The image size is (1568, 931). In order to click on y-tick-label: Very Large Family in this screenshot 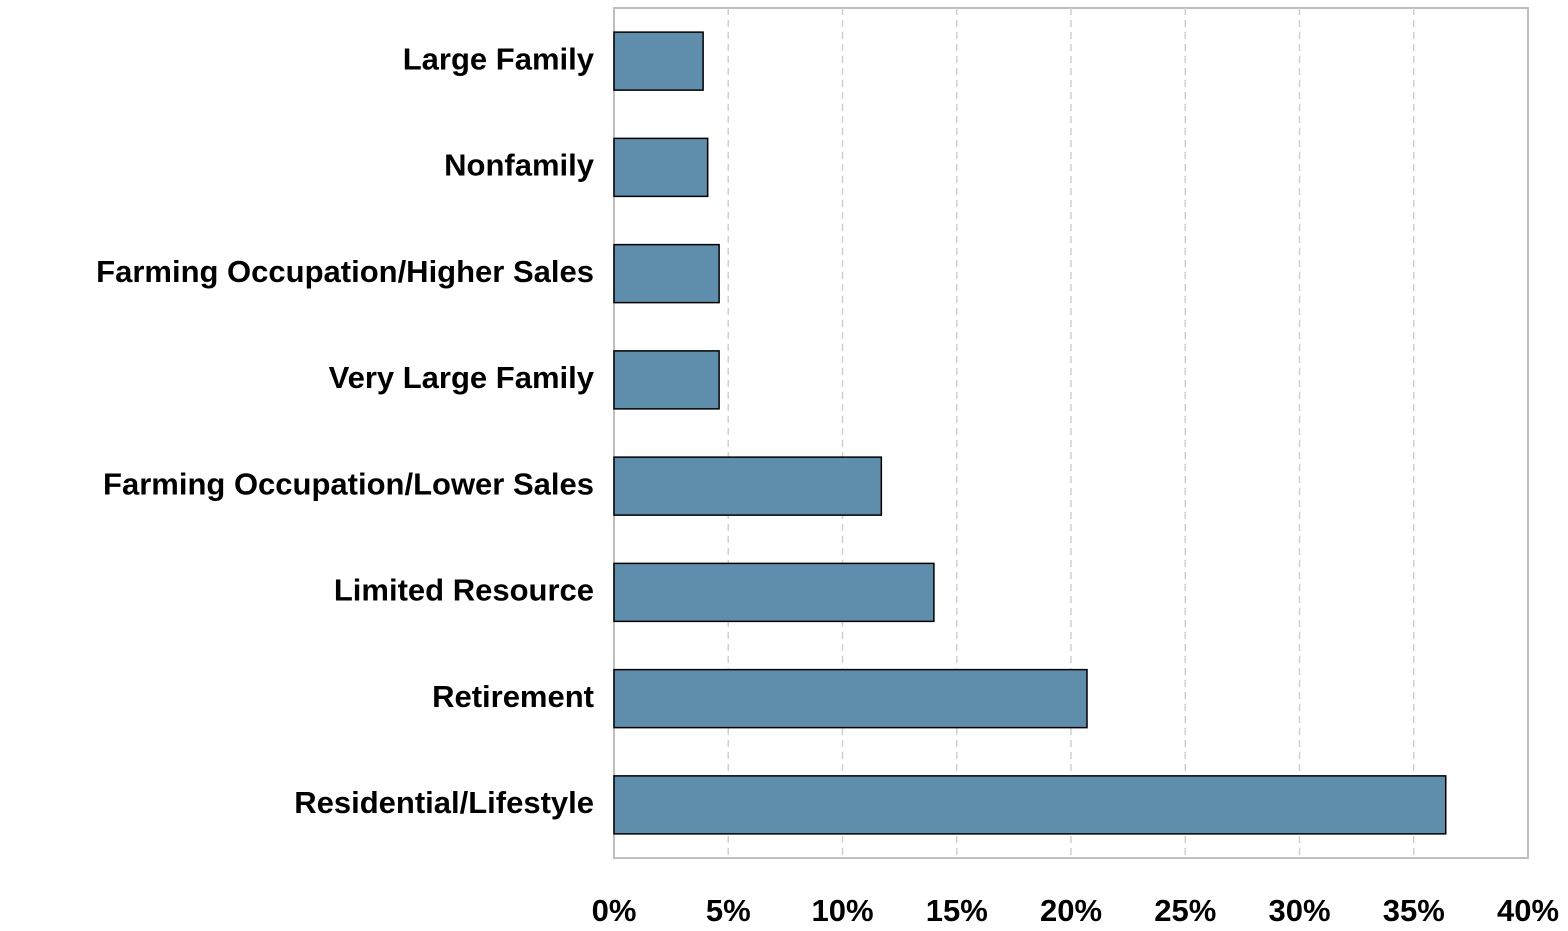, I will do `click(462, 377)`.